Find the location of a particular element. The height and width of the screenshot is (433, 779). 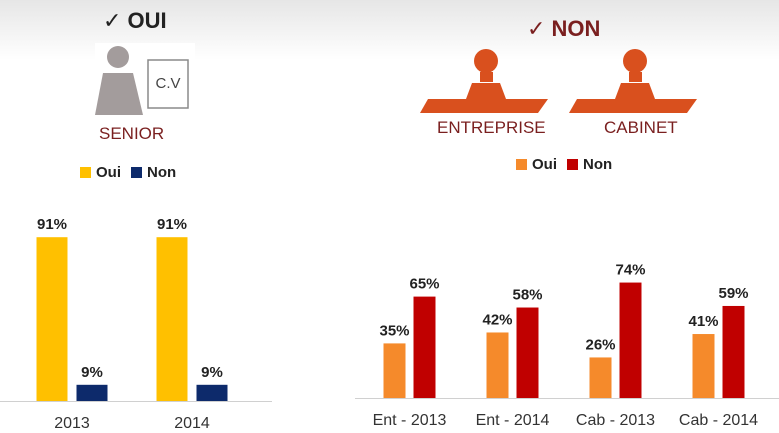

bar-non-ent-2013 is located at coordinates (424, 347).